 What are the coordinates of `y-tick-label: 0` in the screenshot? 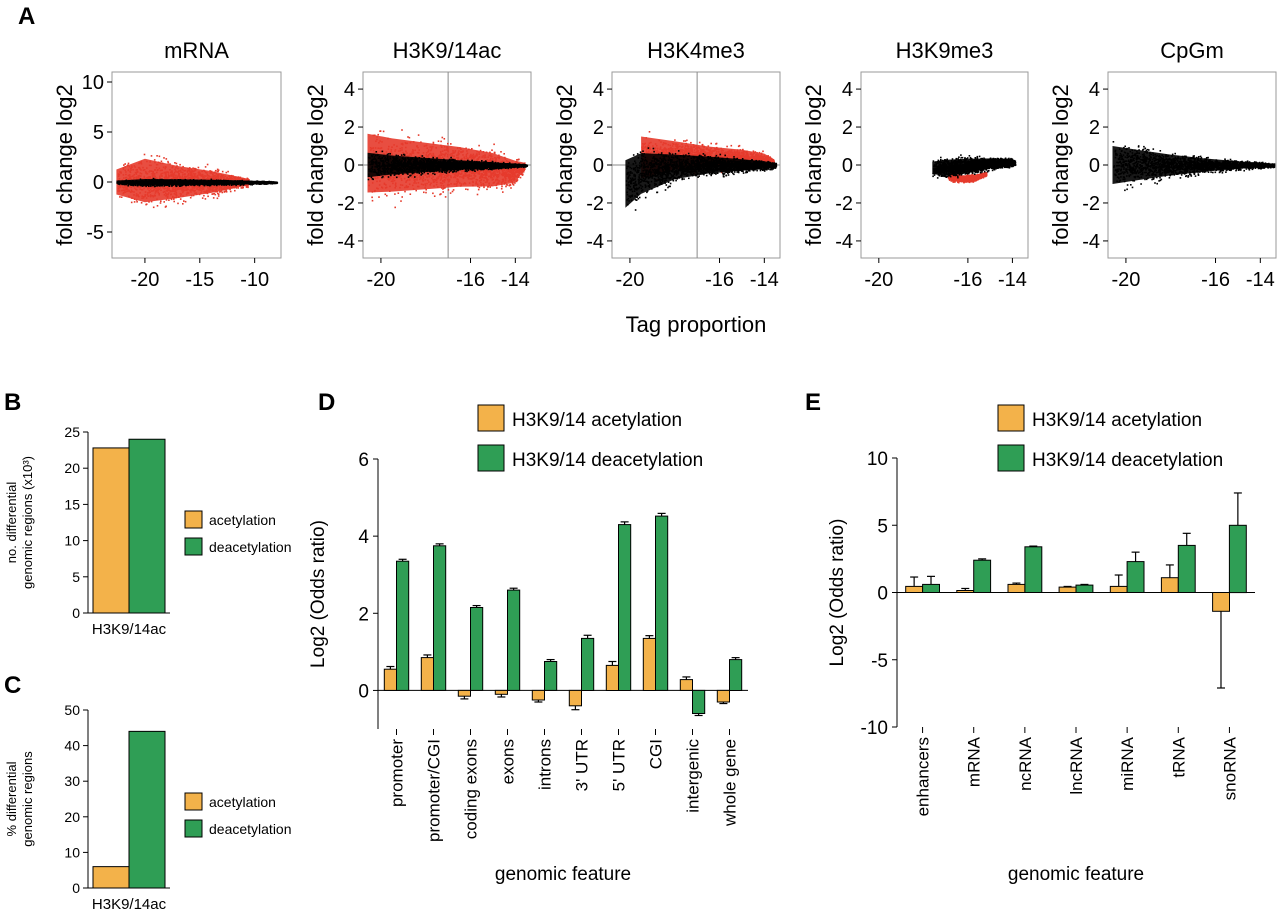 It's located at (349, 166).